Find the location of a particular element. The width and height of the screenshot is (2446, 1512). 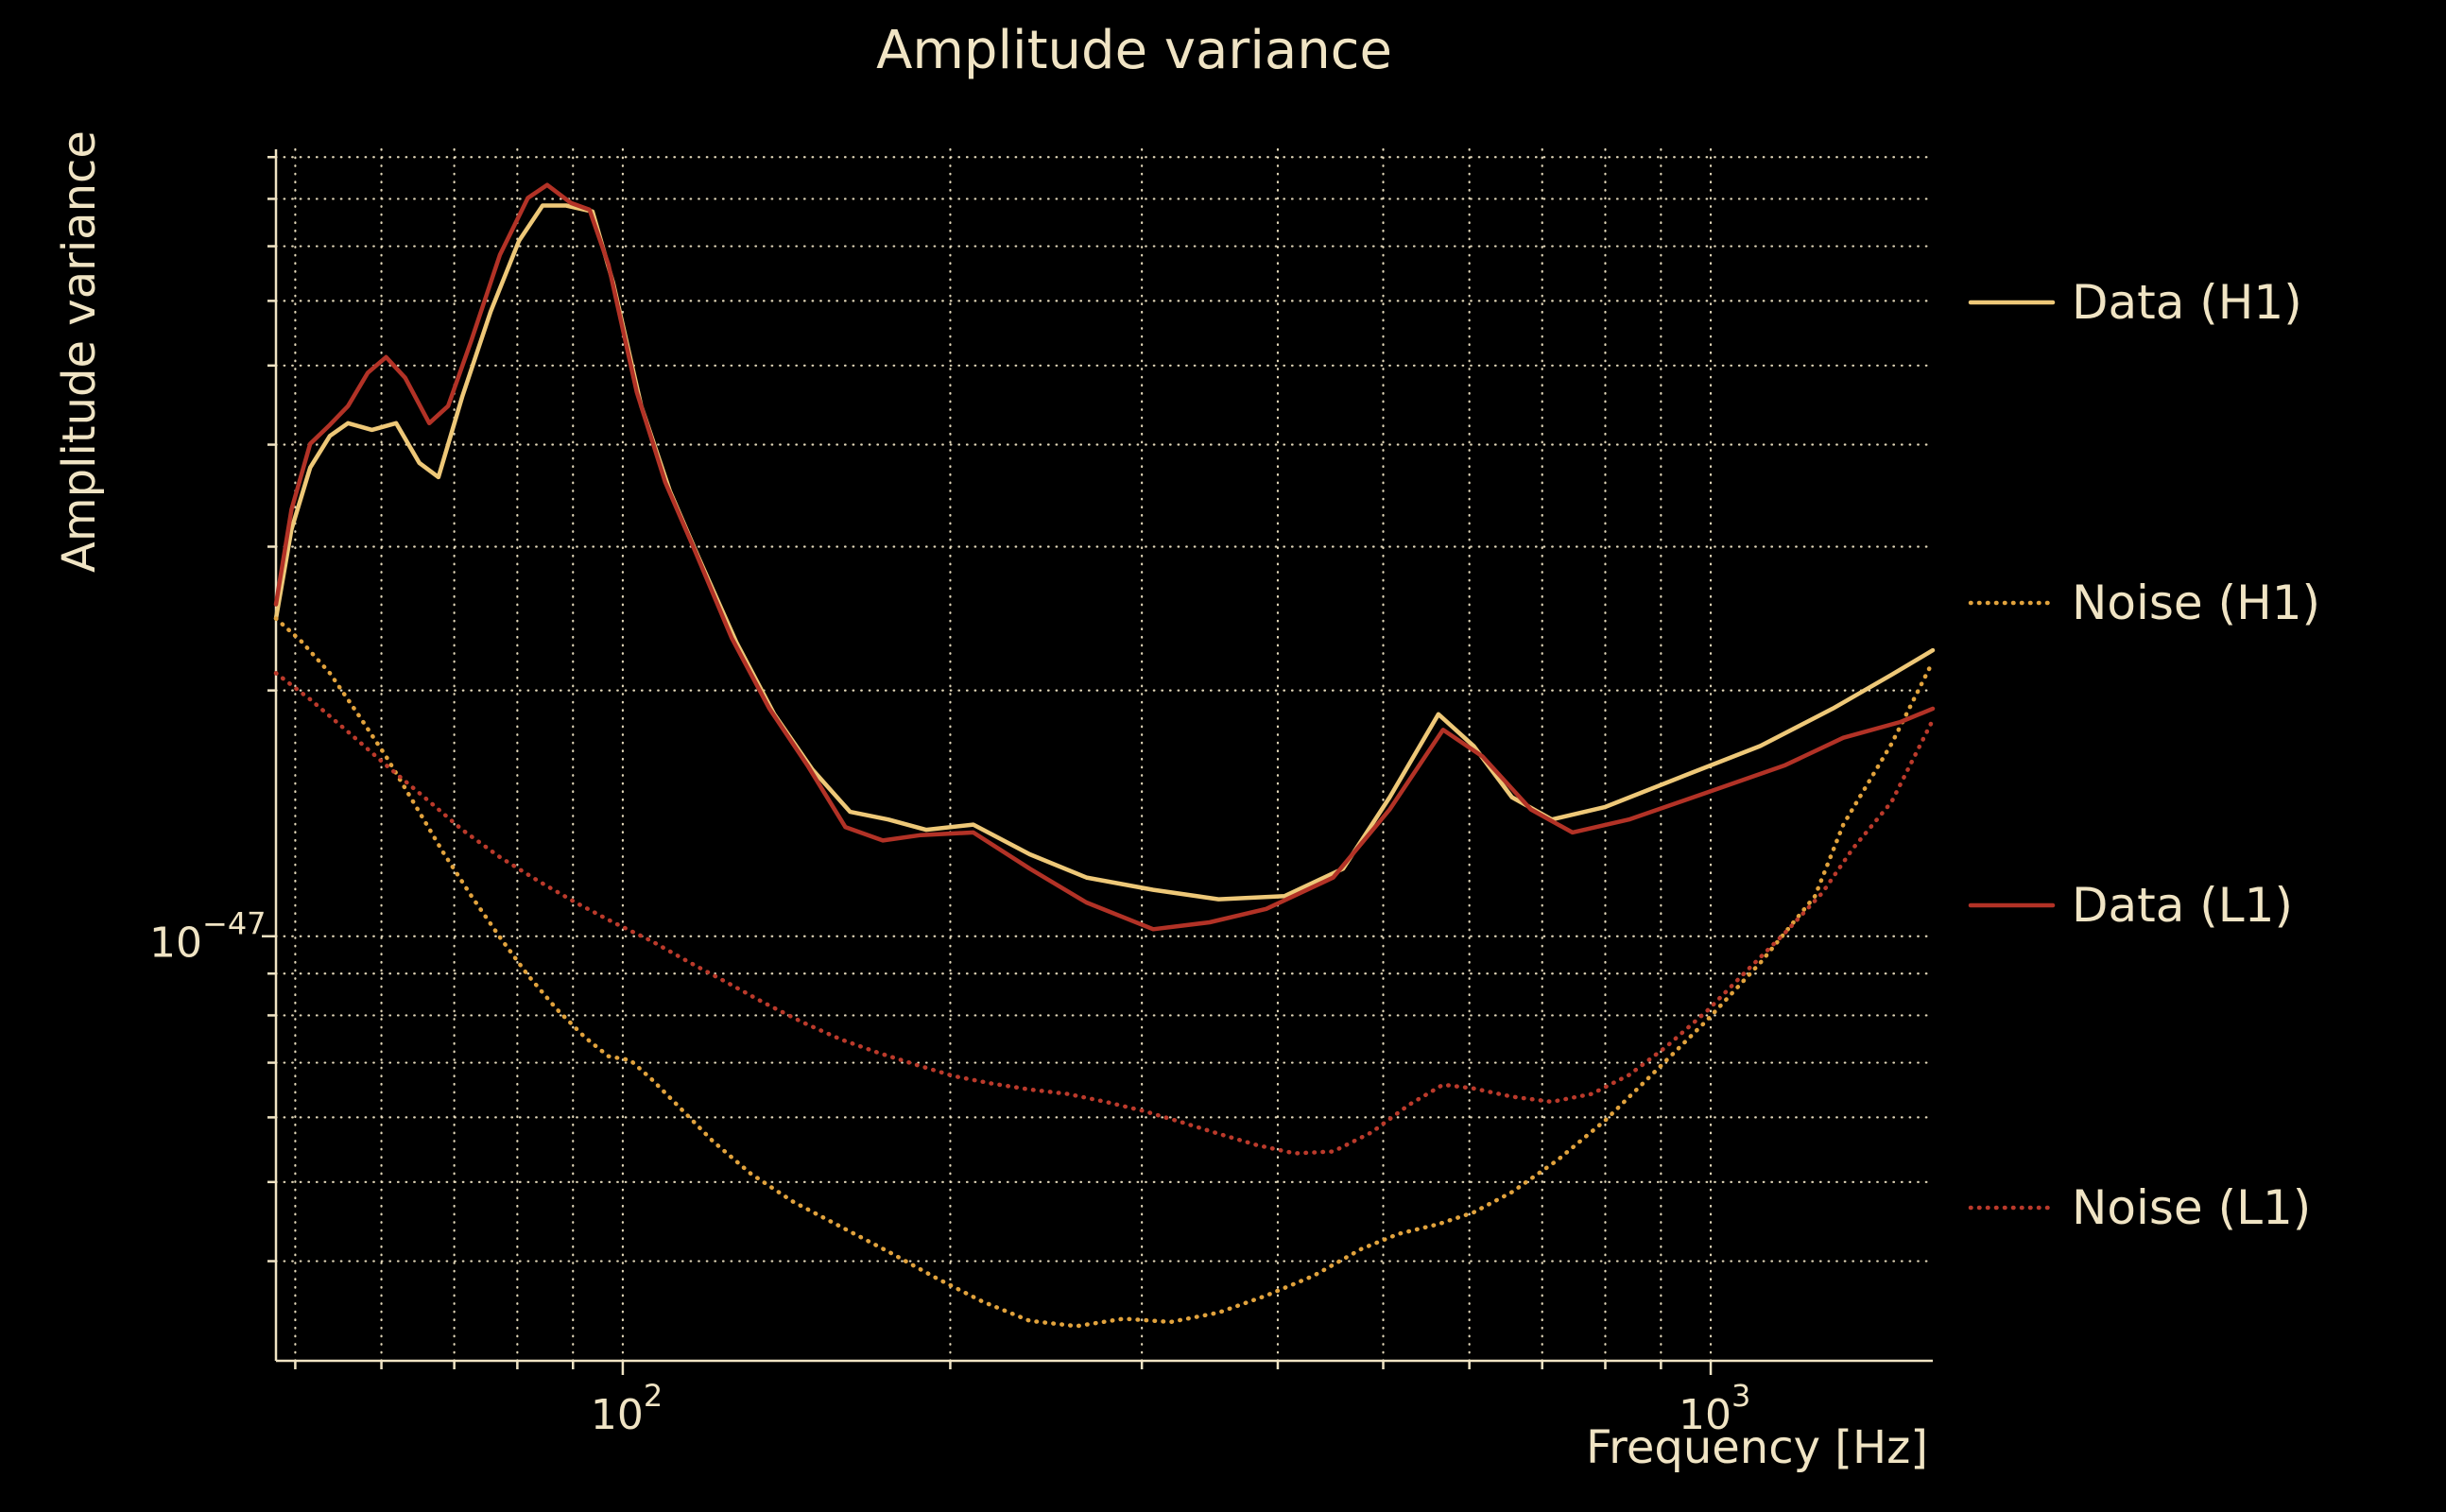

x-tick-label: 10² is located at coordinates (627, 1408).